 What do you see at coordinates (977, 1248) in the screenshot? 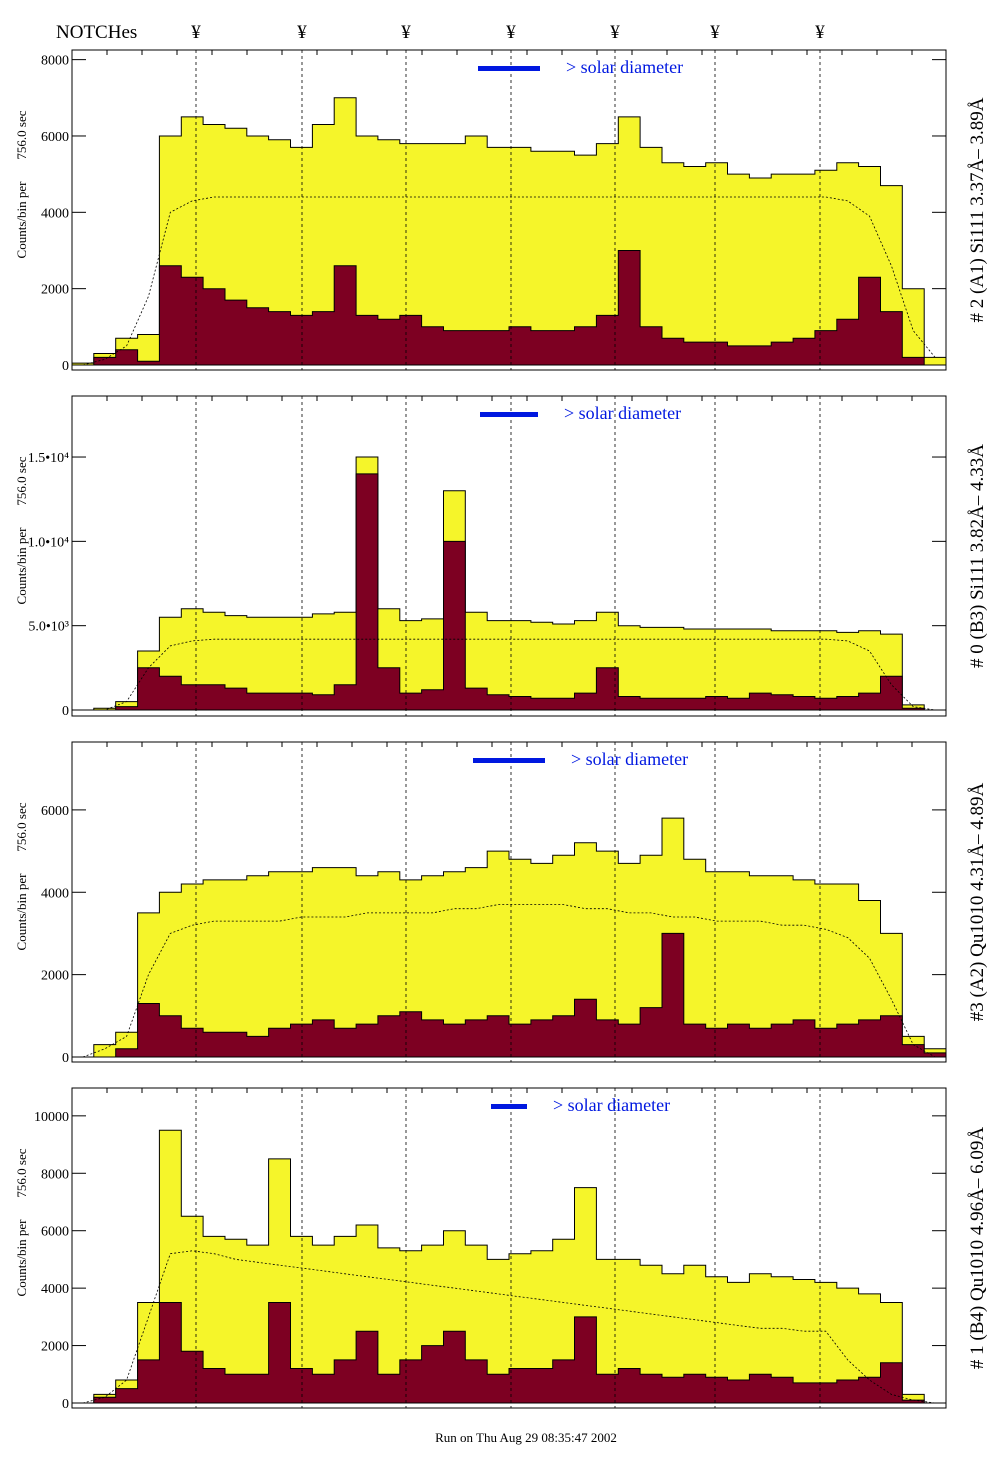
I see `panel-title: # 1 (B4) Qu1010 4.96Å– 6.09Å` at bounding box center [977, 1248].